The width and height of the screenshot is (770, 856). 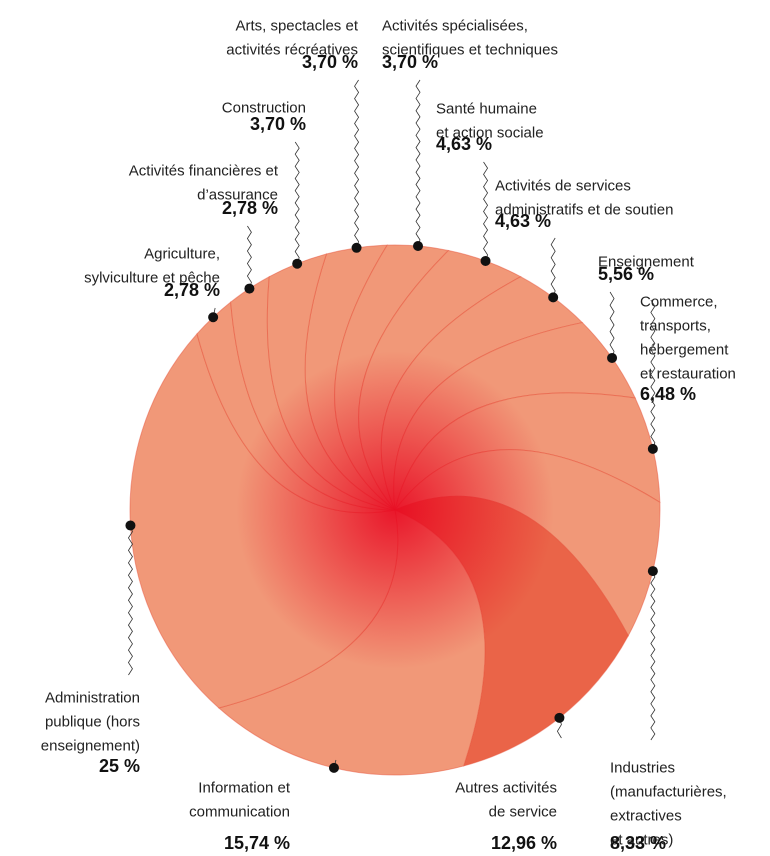 I want to click on value-label: 6,48 %, so click(x=668, y=394).